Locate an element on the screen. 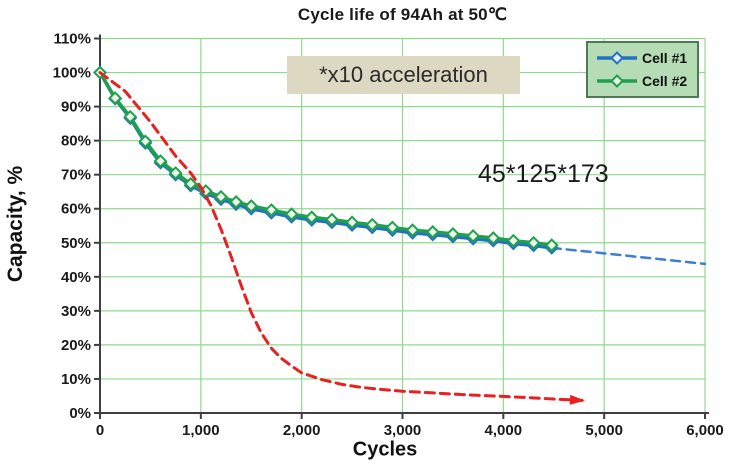 The height and width of the screenshot is (469, 730). legend-label: Cell #2 is located at coordinates (665, 81).